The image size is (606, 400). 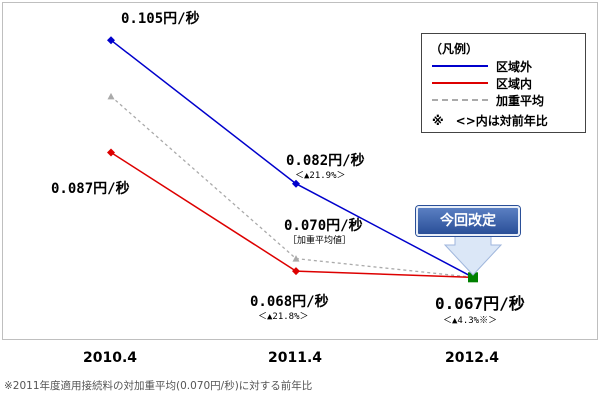 What do you see at coordinates (160, 18) in the screenshot?
I see `label-outside-2010: 0.105円/秒` at bounding box center [160, 18].